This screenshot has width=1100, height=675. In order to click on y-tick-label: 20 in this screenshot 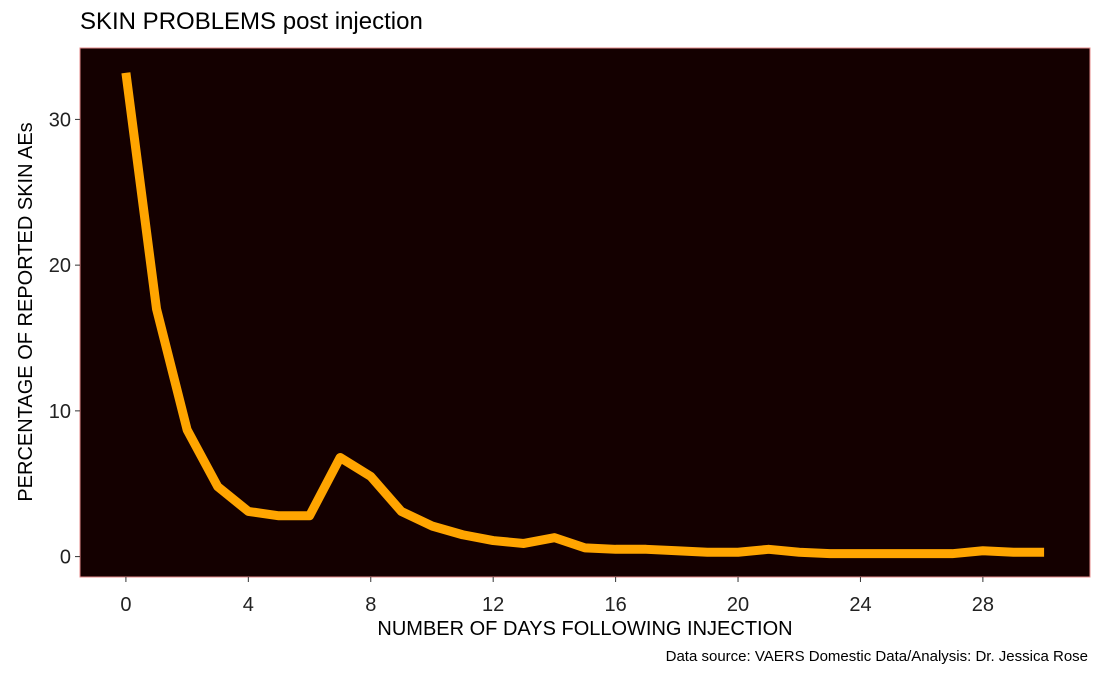, I will do `click(60, 266)`.